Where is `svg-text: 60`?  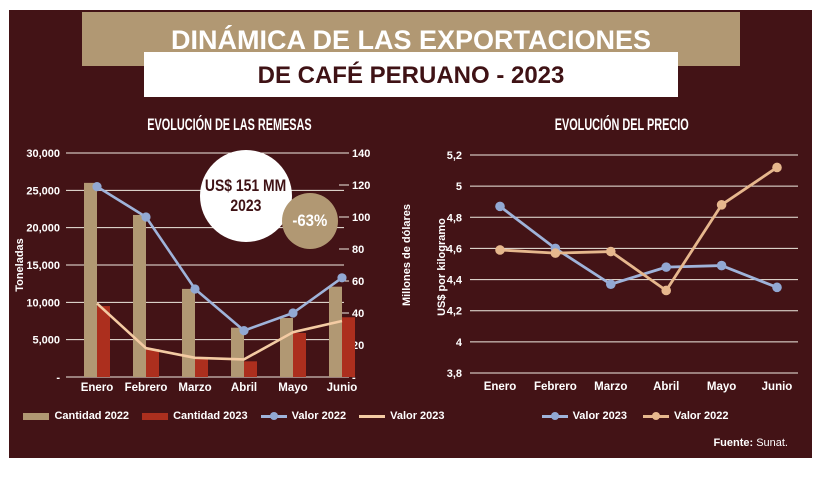
svg-text: 60 is located at coordinates (358, 282).